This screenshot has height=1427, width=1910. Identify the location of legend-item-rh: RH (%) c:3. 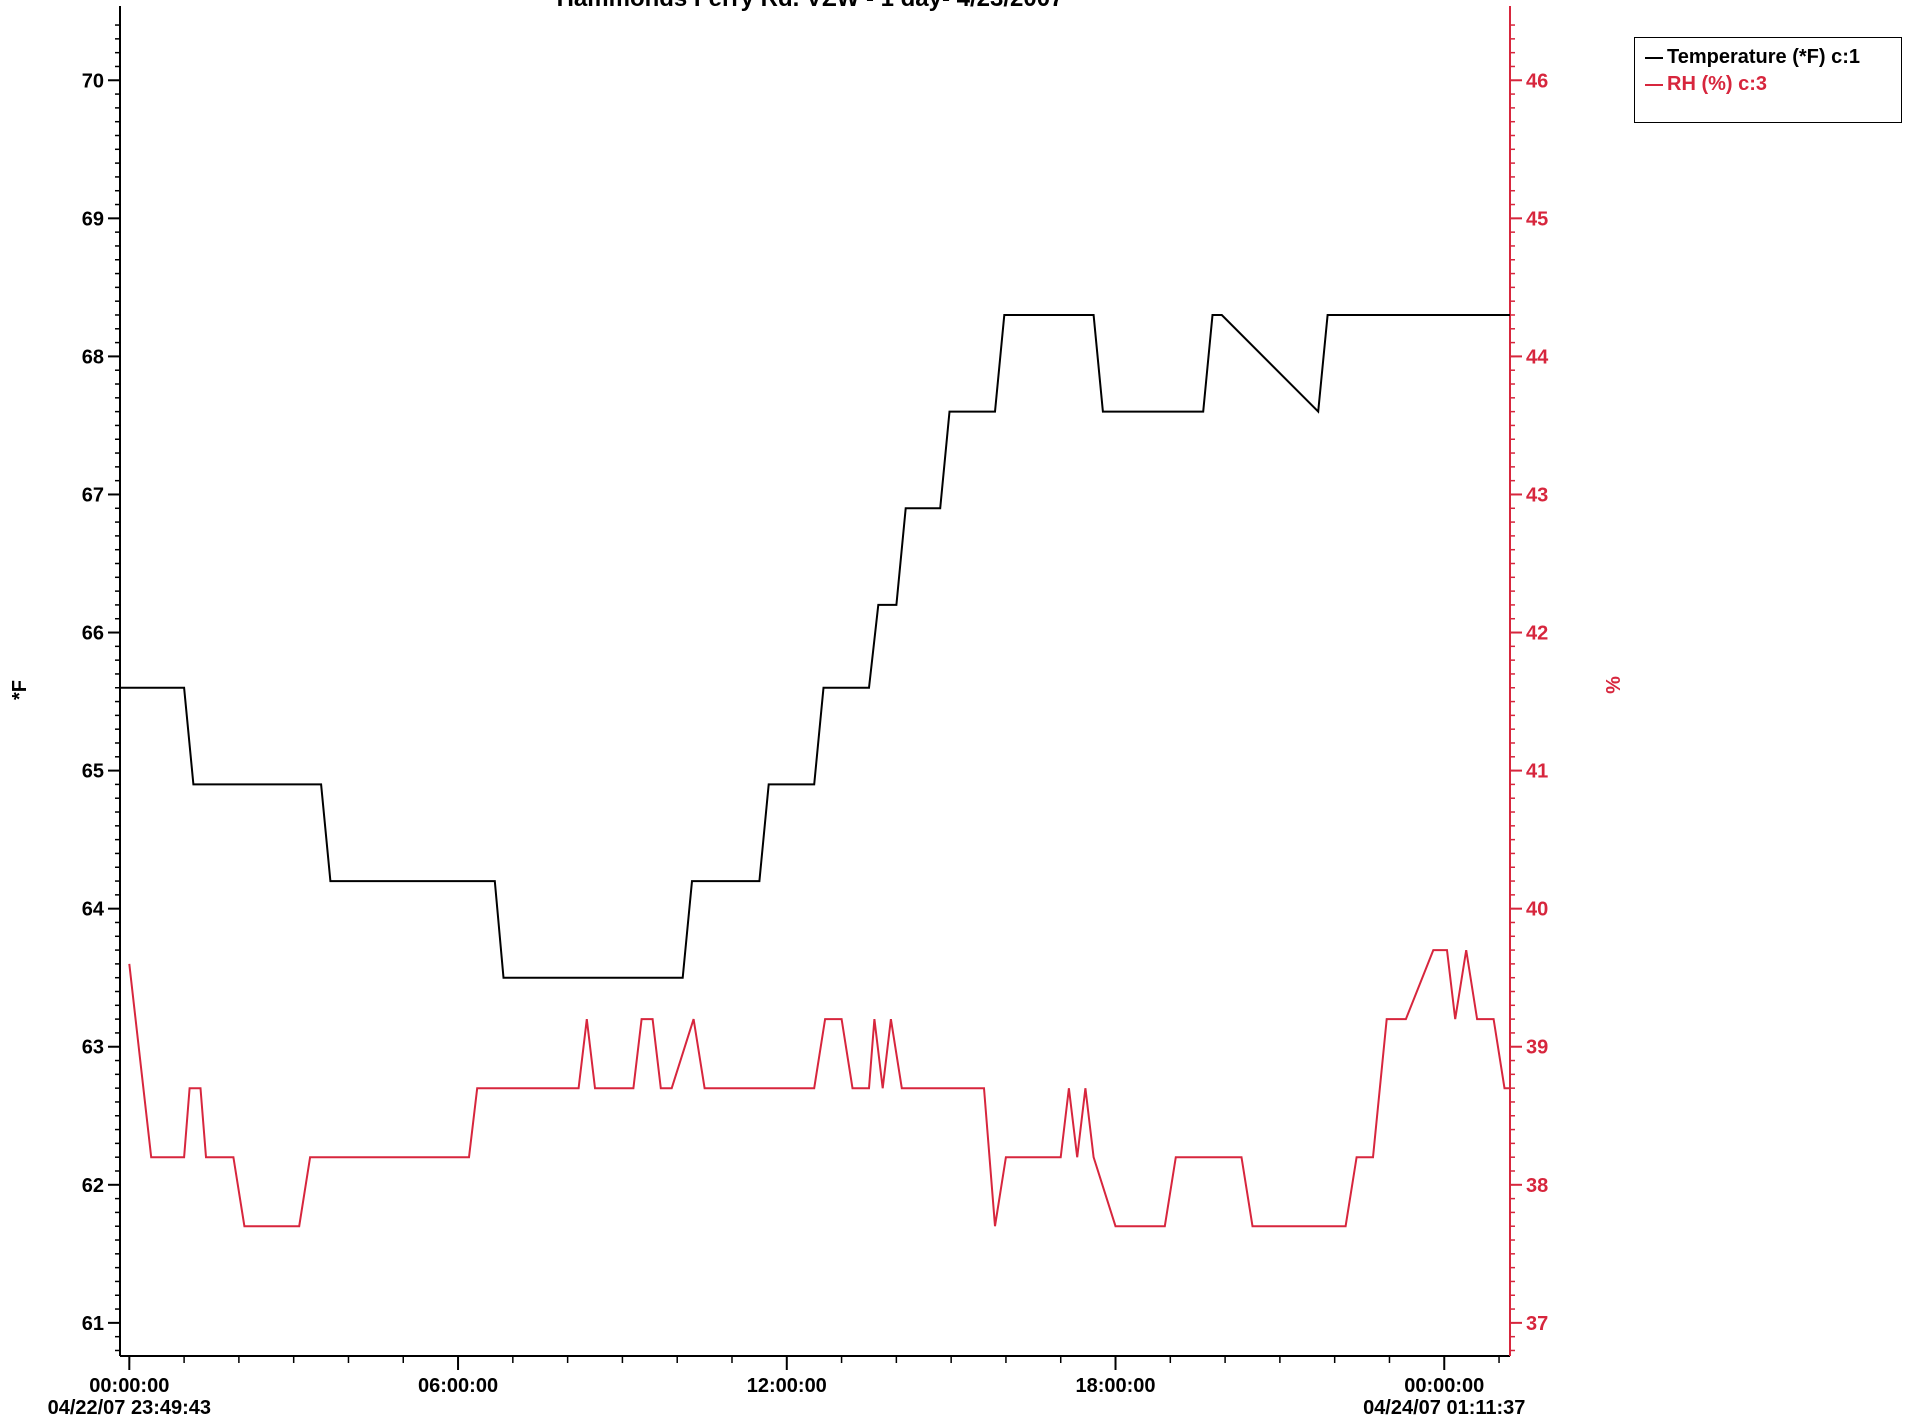
(1706, 84).